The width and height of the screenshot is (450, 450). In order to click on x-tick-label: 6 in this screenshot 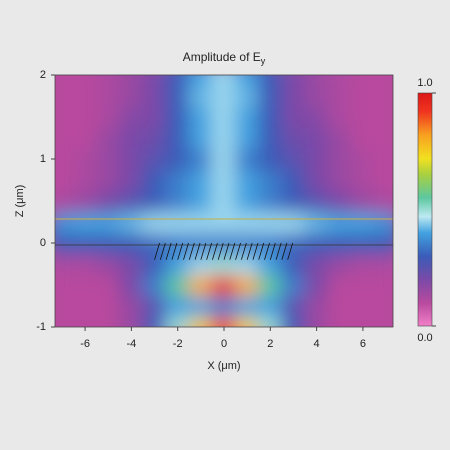, I will do `click(363, 344)`.